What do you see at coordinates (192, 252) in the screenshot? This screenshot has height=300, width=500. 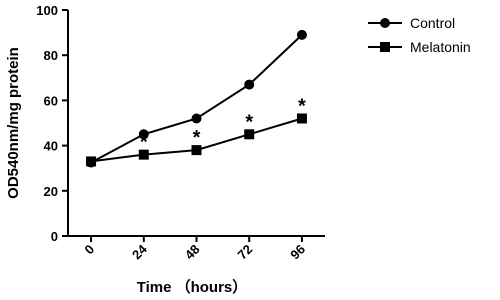 I see `x-tick-label: 48` at bounding box center [192, 252].